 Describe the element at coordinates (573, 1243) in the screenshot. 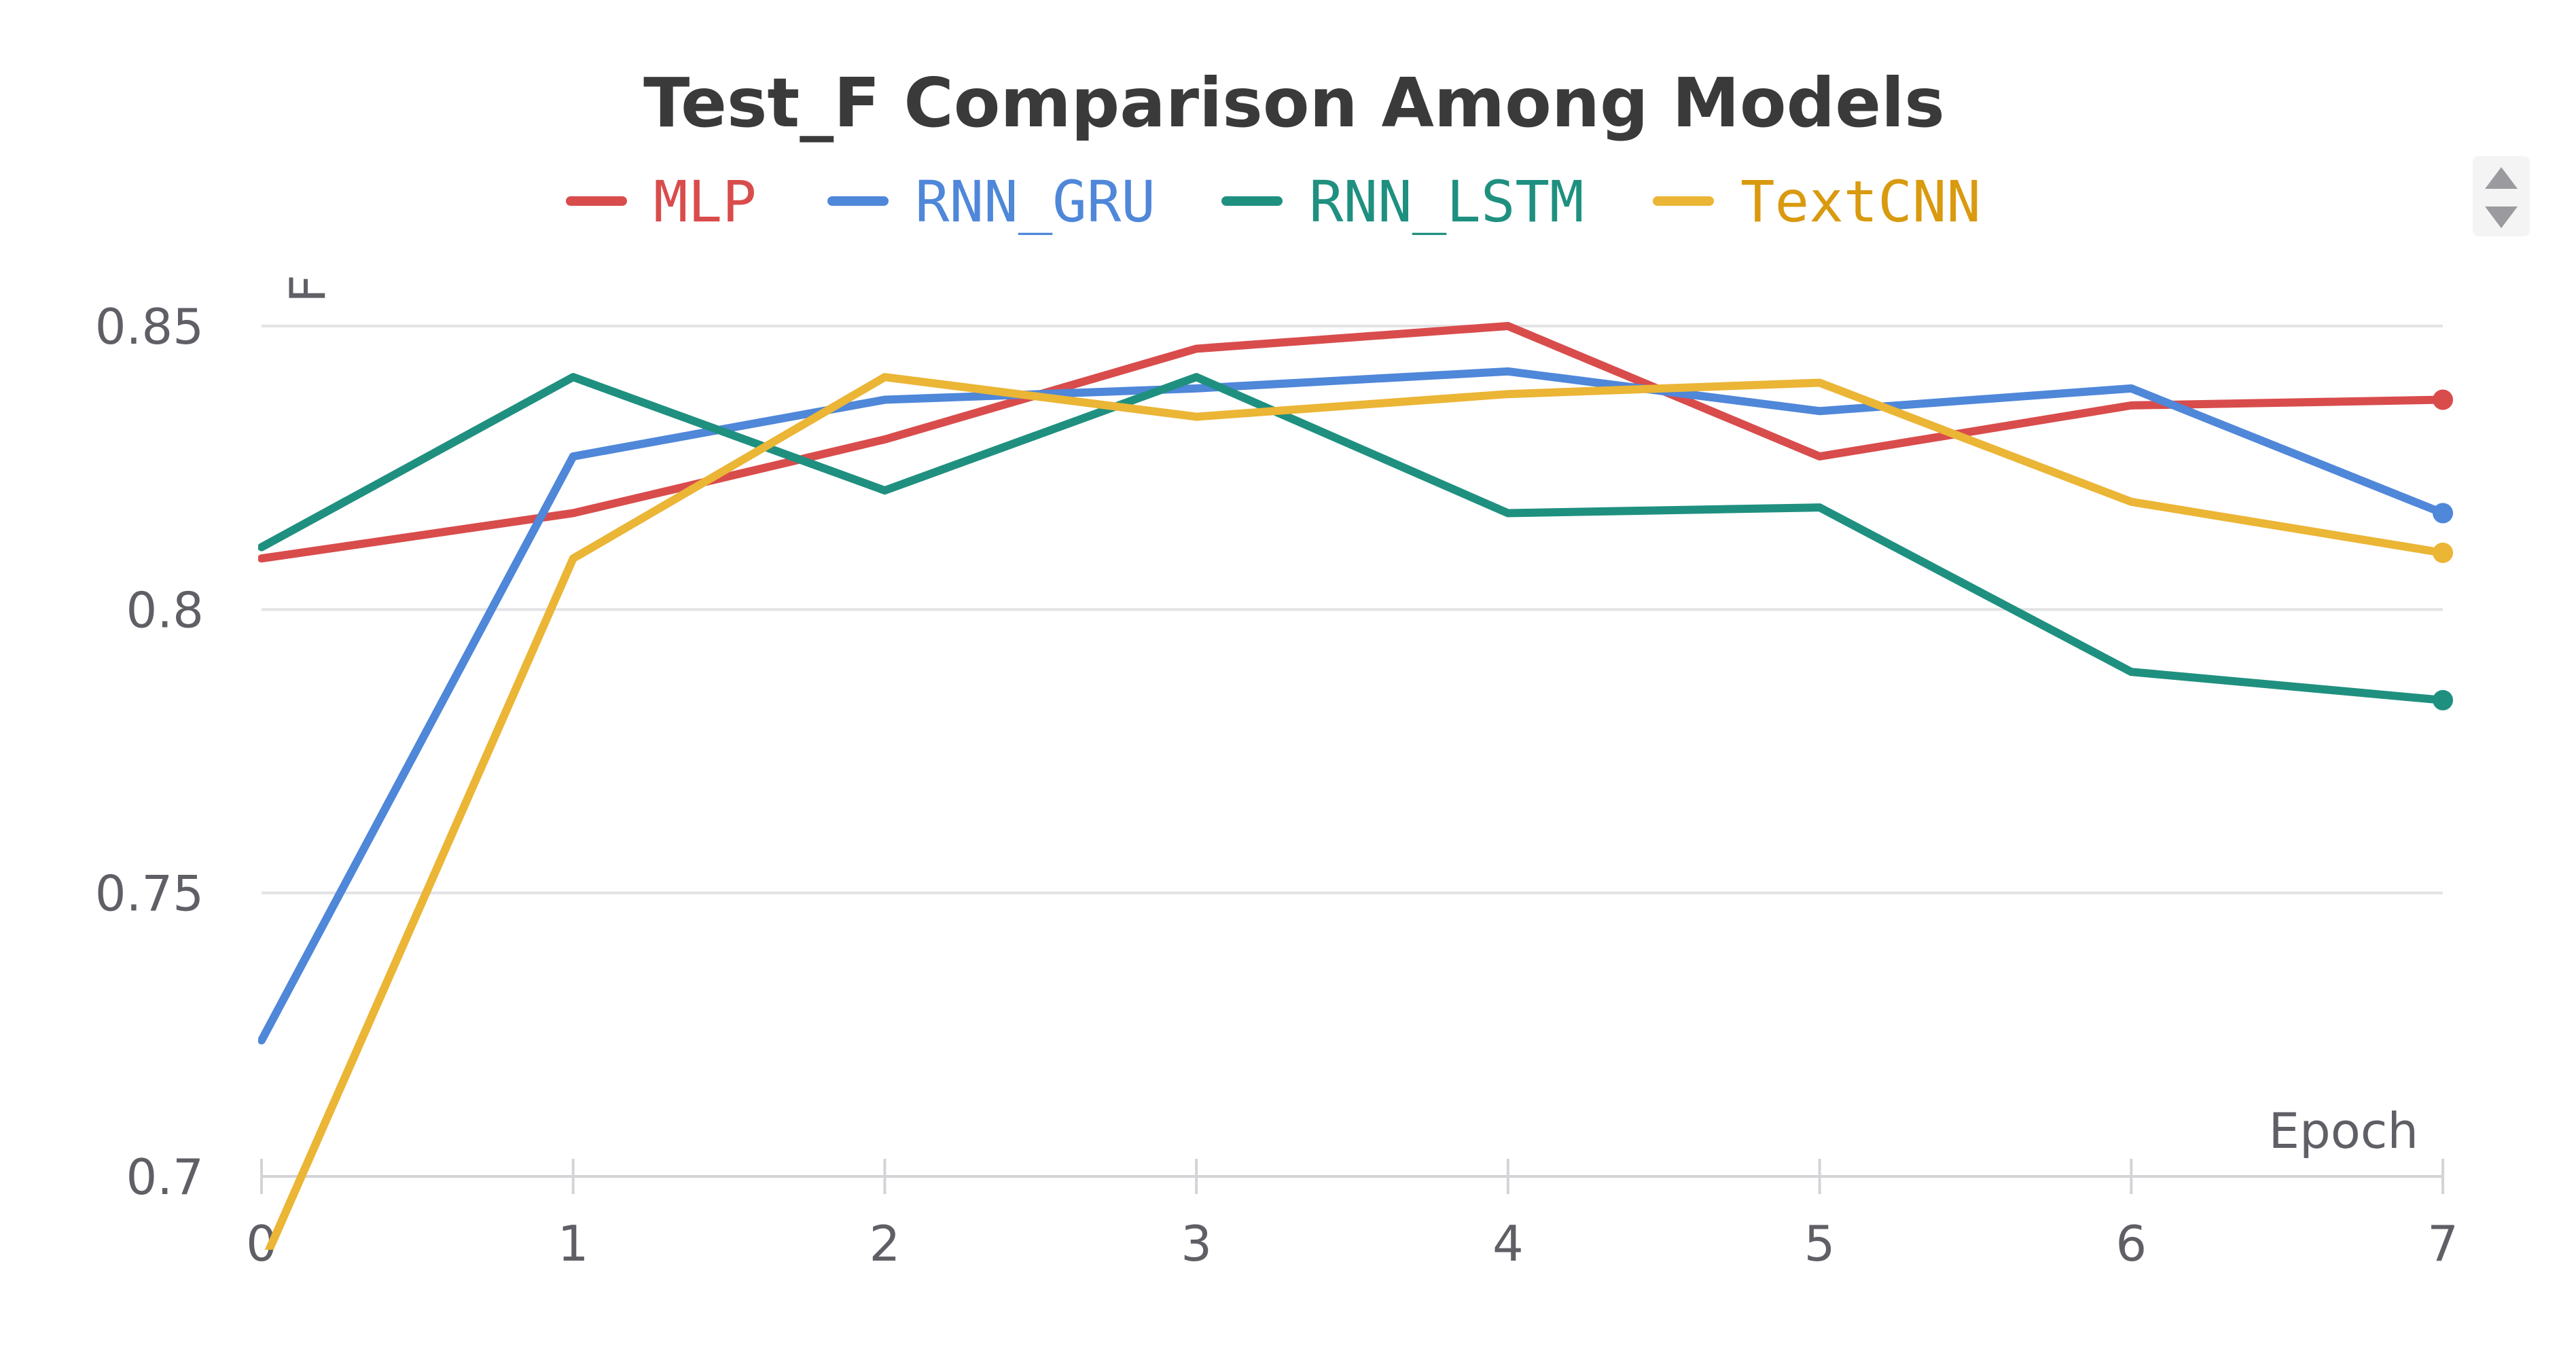

I see `x-tick-label: 1` at that location.